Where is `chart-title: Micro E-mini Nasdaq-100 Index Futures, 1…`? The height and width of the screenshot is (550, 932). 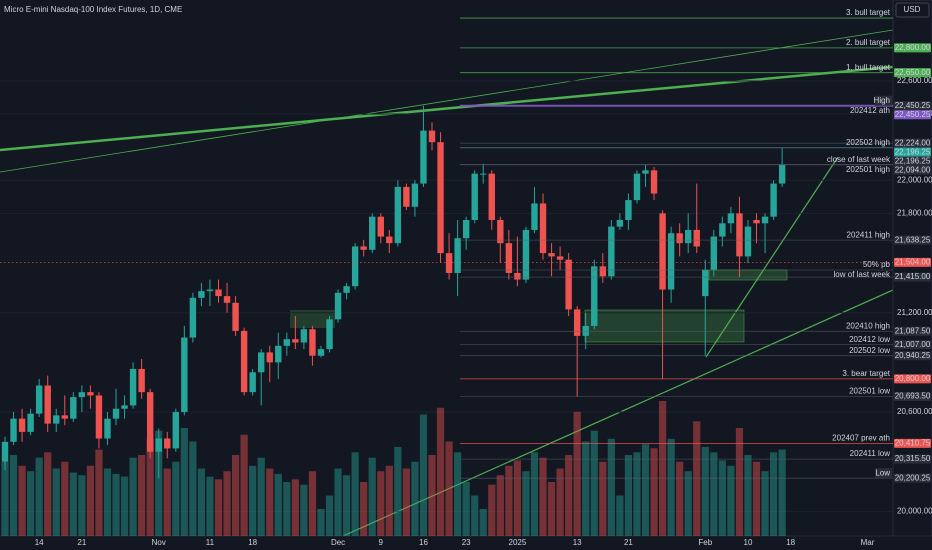 chart-title: Micro E-mini Nasdaq-100 Index Futures, 1… is located at coordinates (93, 9).